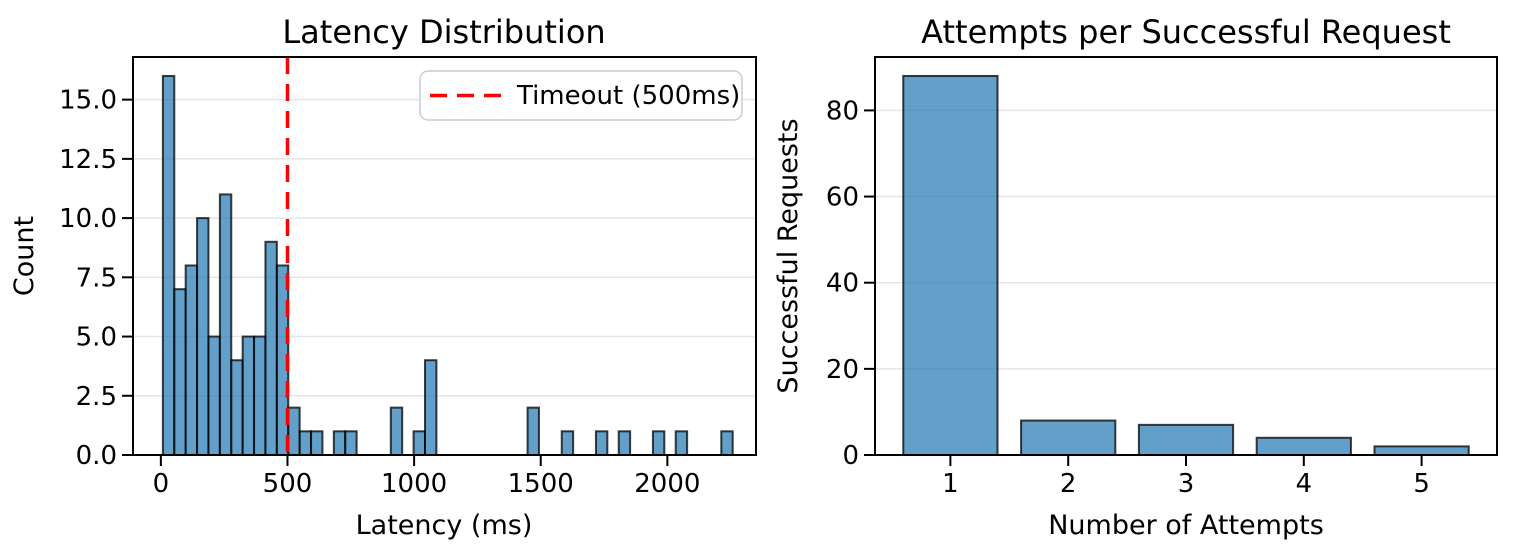 The width and height of the screenshot is (1516, 556). Describe the element at coordinates (96, 278) in the screenshot. I see `y-tick-label: 7.5` at that location.